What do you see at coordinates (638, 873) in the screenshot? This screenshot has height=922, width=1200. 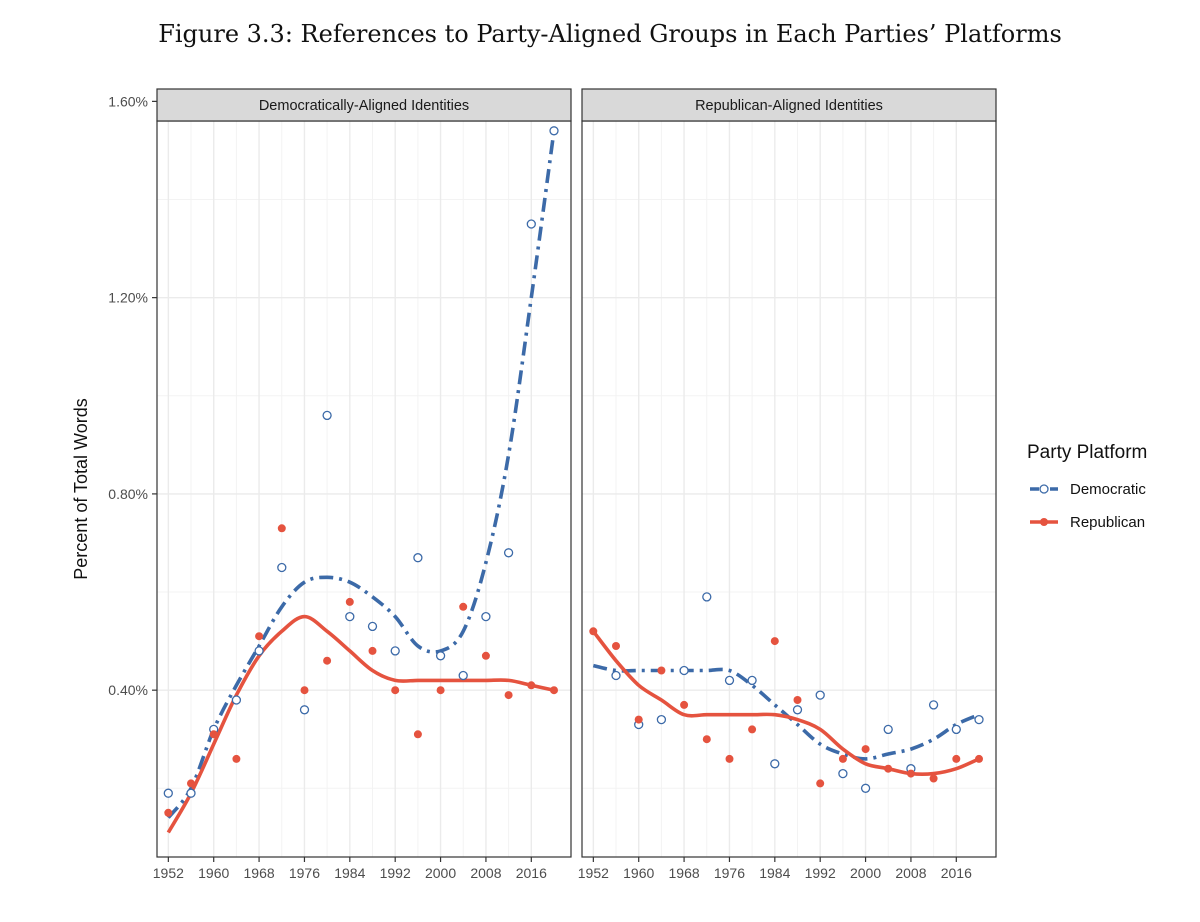 I see `x-tick-label: 1960` at bounding box center [638, 873].